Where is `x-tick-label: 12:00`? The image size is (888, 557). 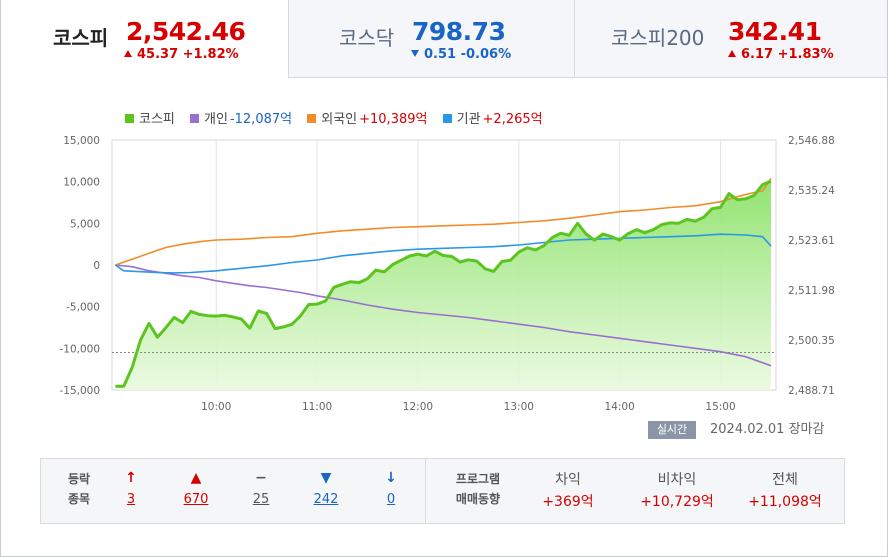
x-tick-label: 12:00 is located at coordinates (418, 407).